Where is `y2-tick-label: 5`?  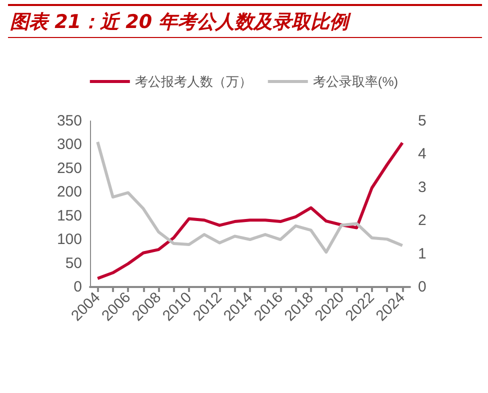
y2-tick-label: 5 is located at coordinates (422, 121).